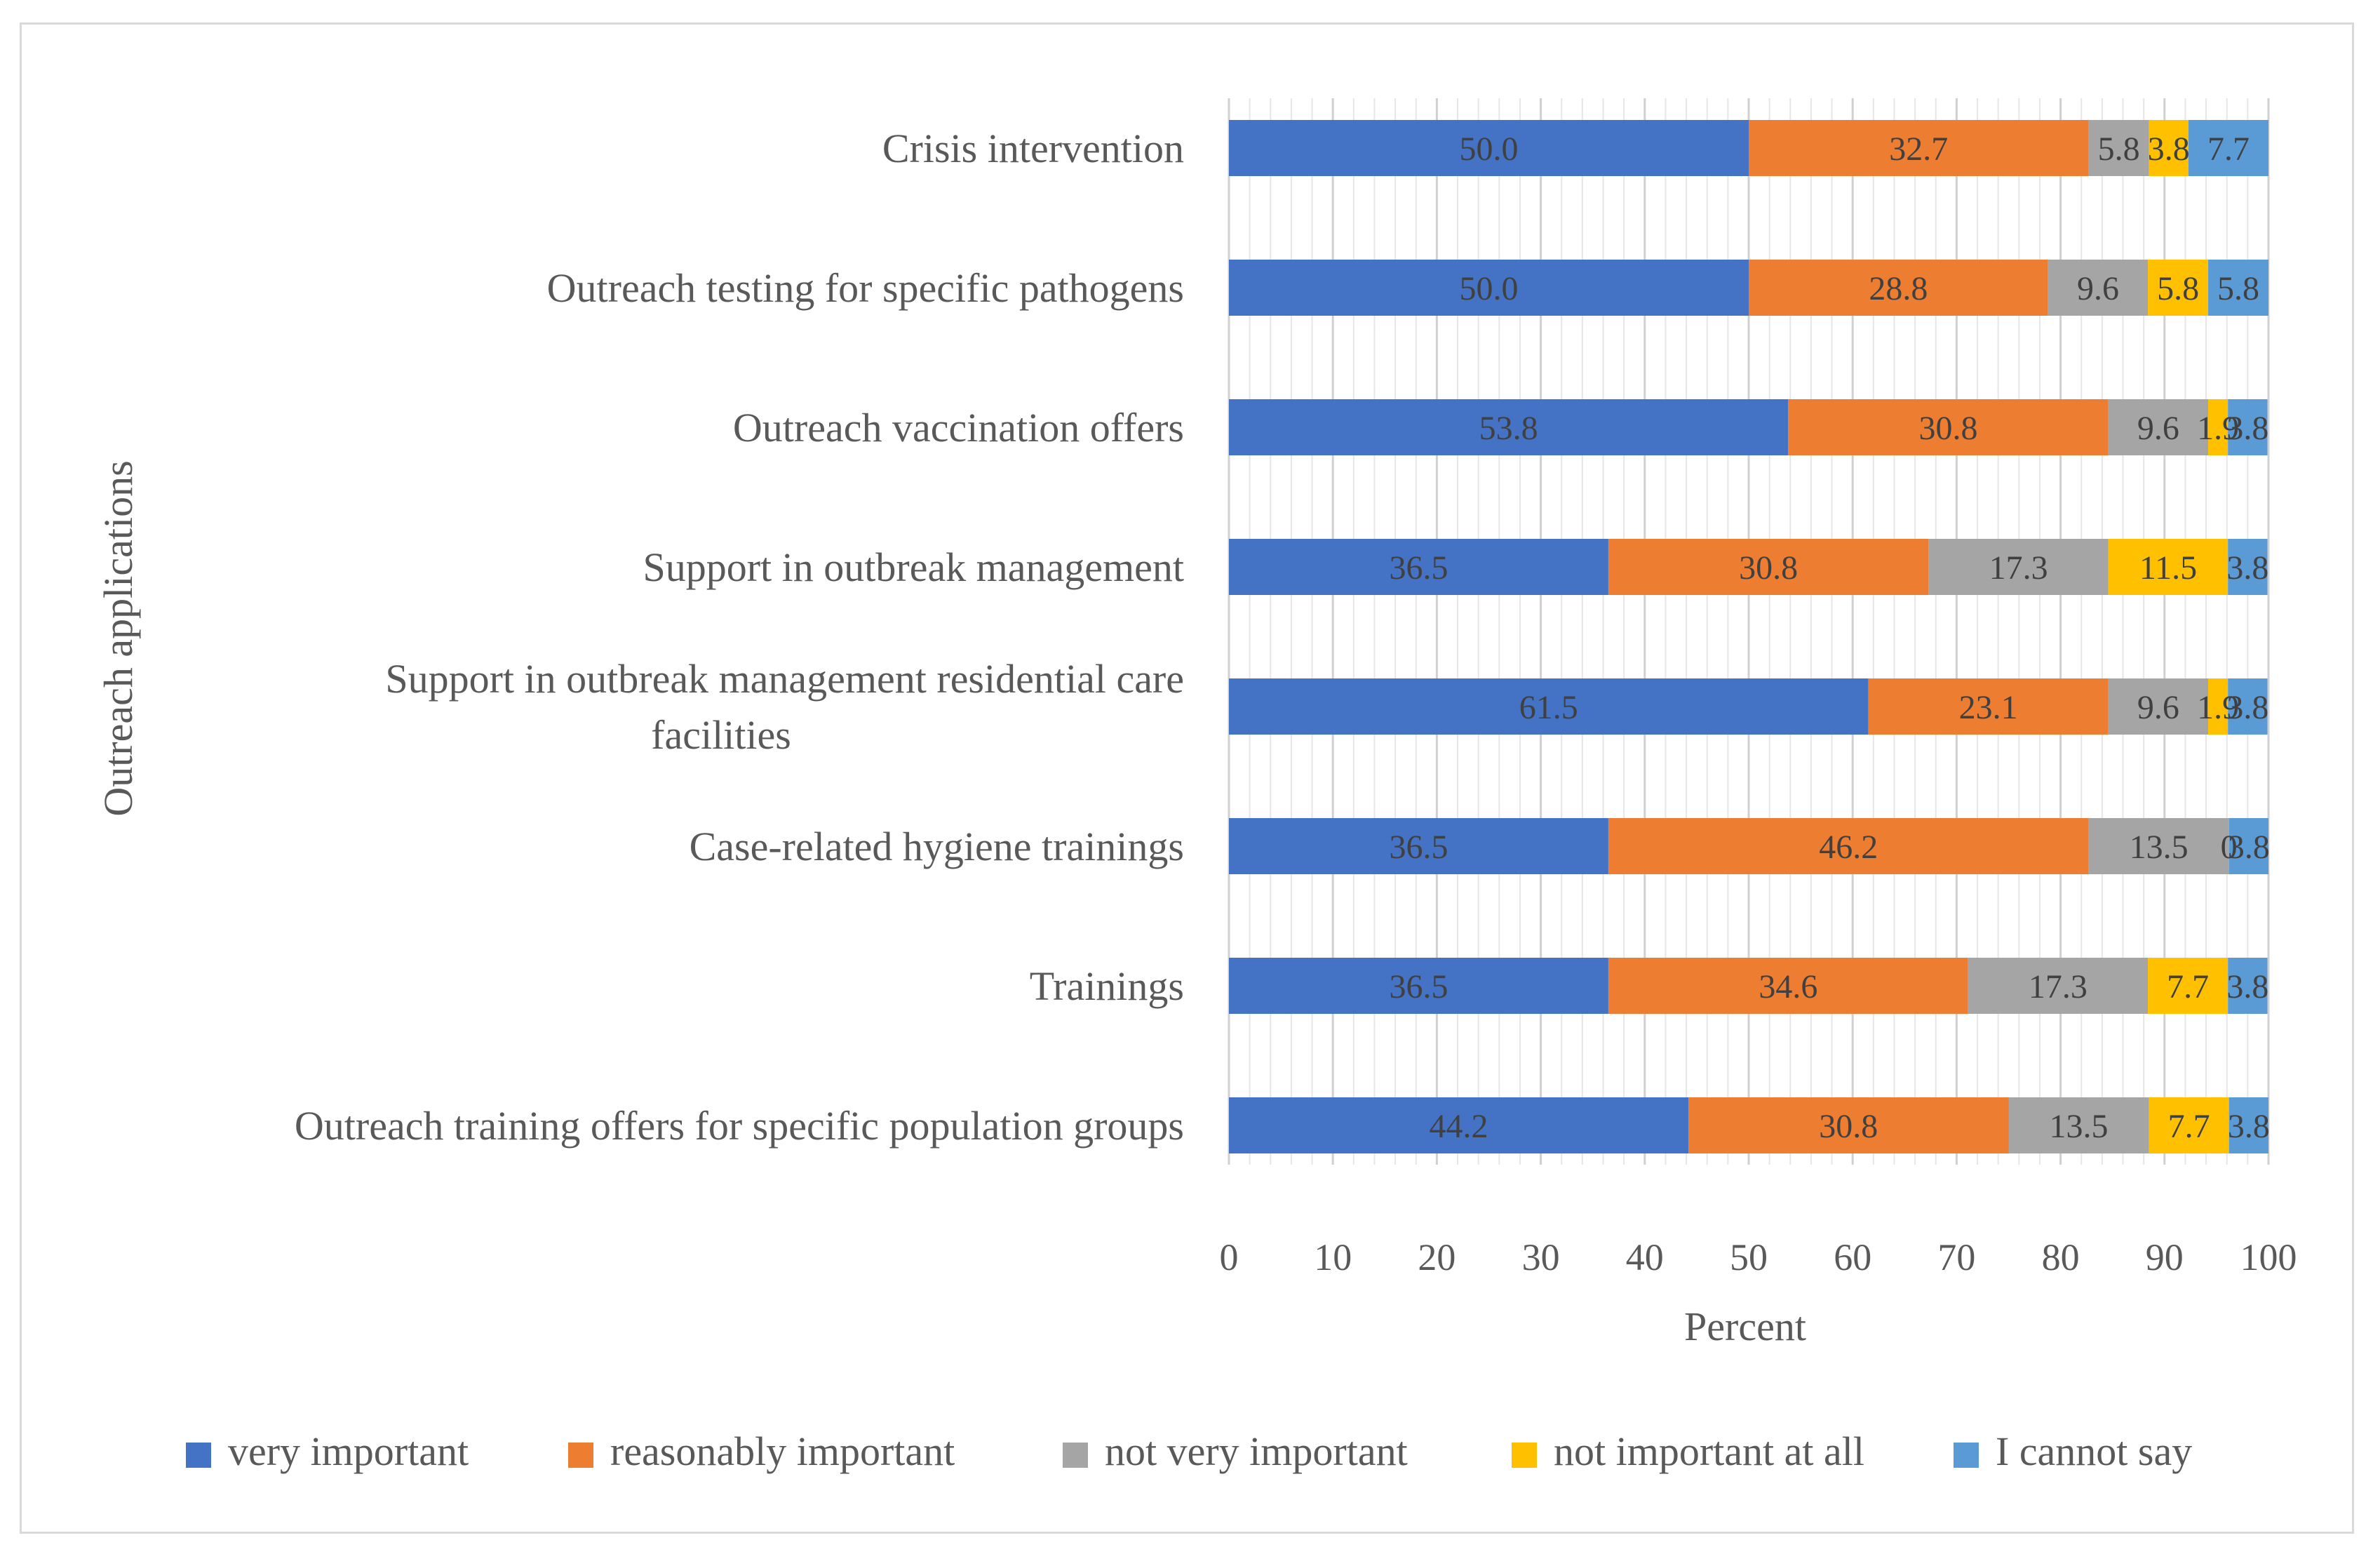 The height and width of the screenshot is (1559, 2380). I want to click on x-tick-label: 80, so click(2061, 1257).